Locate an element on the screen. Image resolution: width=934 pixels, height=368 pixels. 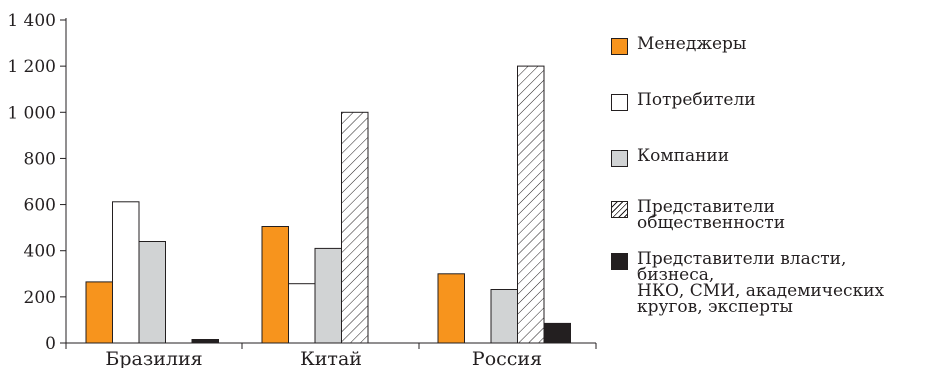
legend-label: Компании is located at coordinates (683, 156).